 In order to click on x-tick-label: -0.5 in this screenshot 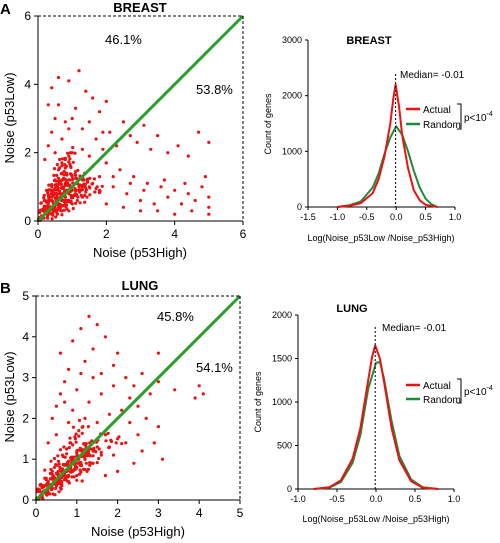, I will do `click(367, 217)`.